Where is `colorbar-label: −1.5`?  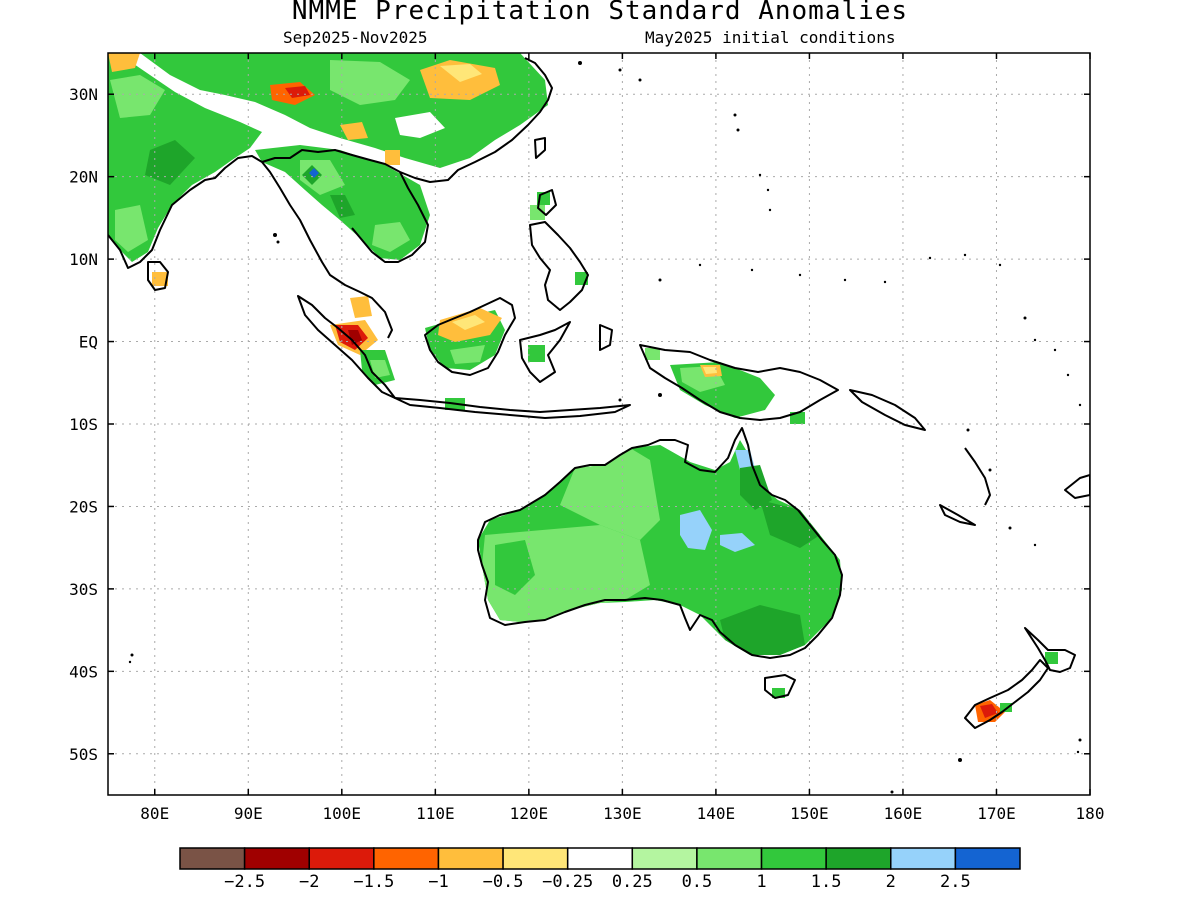
colorbar-label: −1.5 is located at coordinates (374, 882).